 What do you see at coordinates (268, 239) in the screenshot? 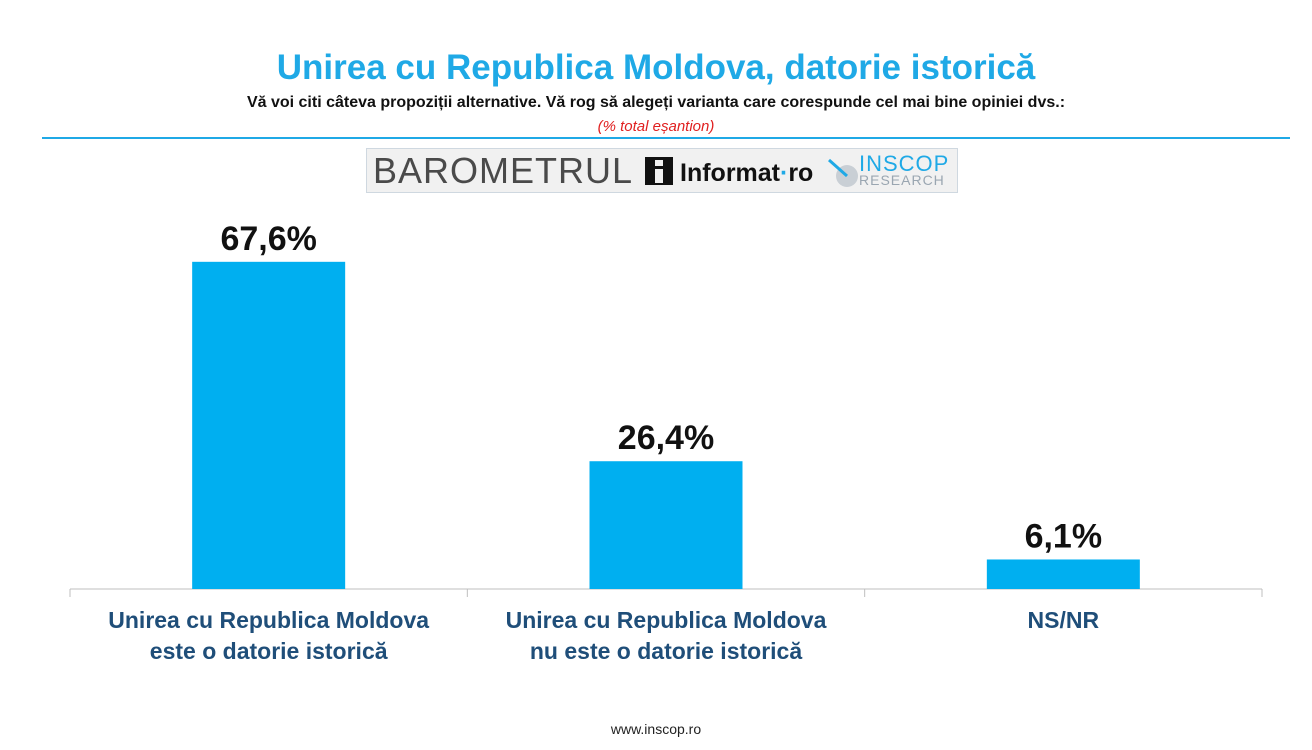
I see `bar-value-label: 67,6%` at bounding box center [268, 239].